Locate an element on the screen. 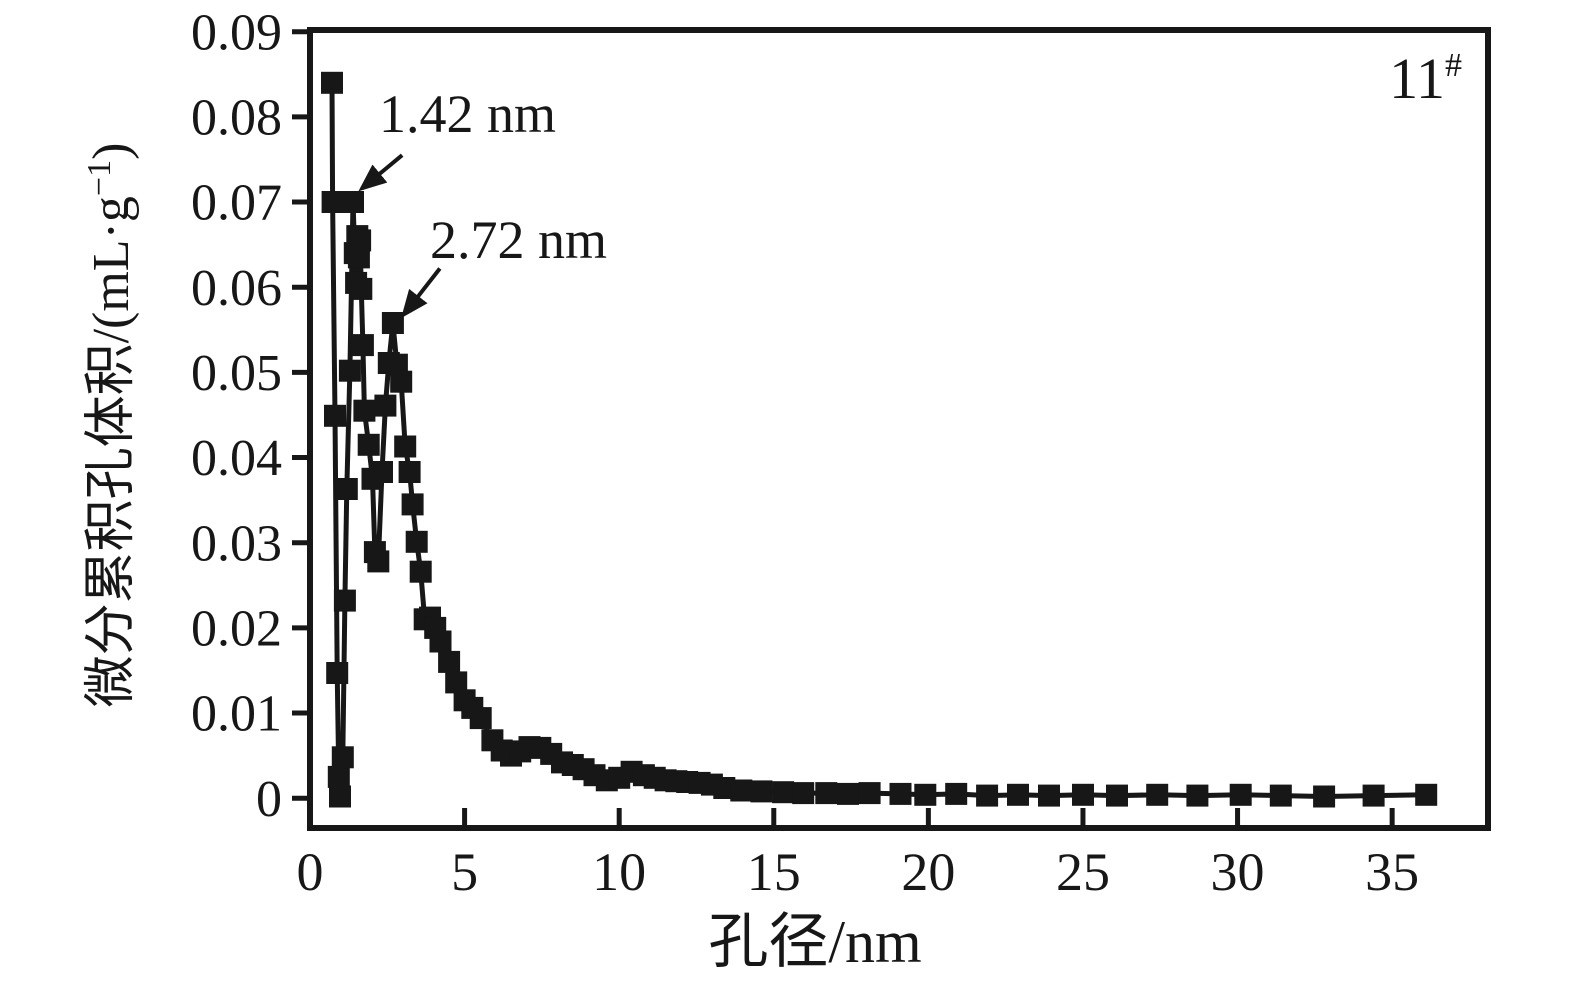 This screenshot has height=985, width=1575. x-tick-label: 0 is located at coordinates (310, 872).